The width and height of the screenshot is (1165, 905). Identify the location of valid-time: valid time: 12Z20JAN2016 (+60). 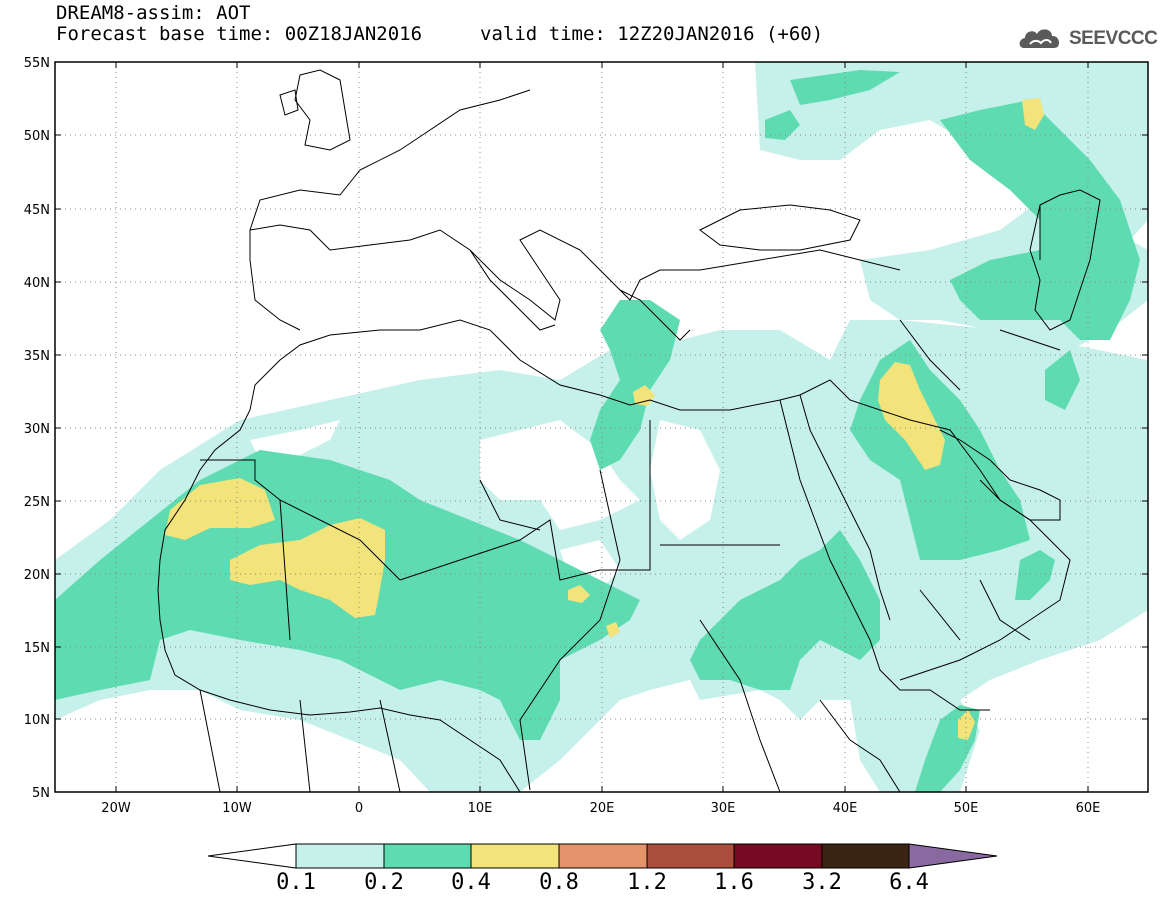
(652, 34).